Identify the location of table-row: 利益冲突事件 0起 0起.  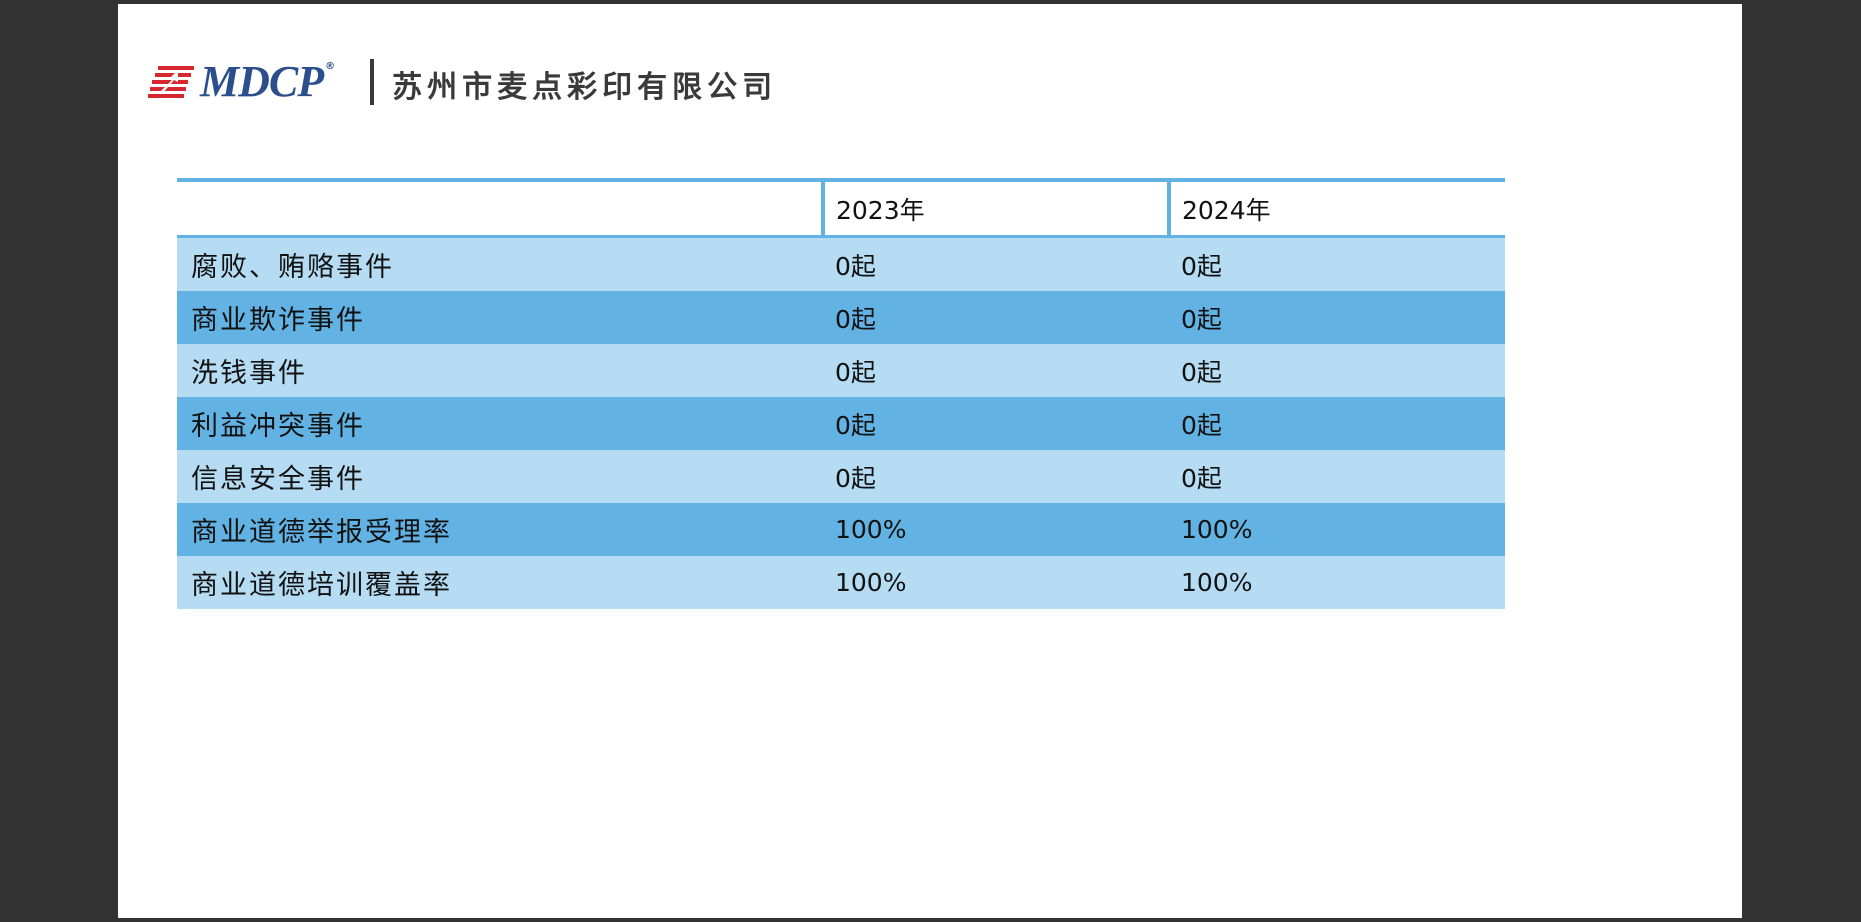
(841, 423).